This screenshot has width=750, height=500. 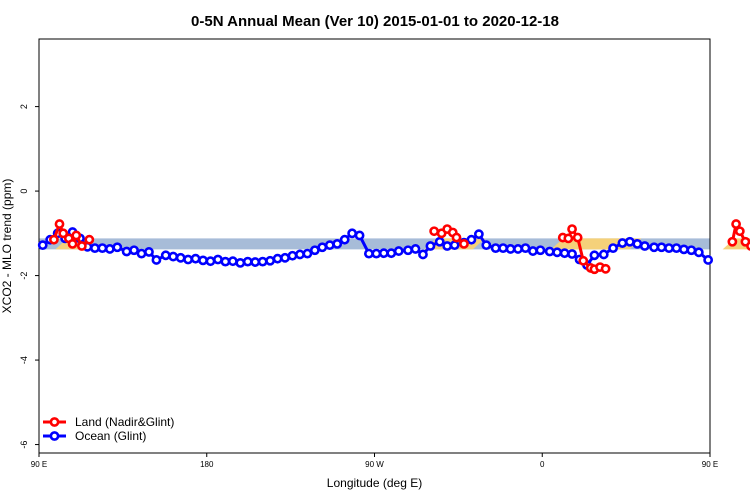 I want to click on y-tick-label: -6, so click(x=24, y=445).